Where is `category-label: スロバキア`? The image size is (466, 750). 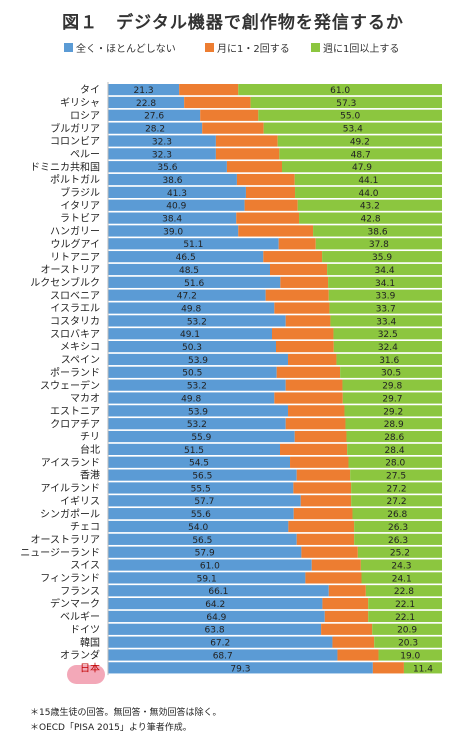
category-label: スロバキア is located at coordinates (75, 334).